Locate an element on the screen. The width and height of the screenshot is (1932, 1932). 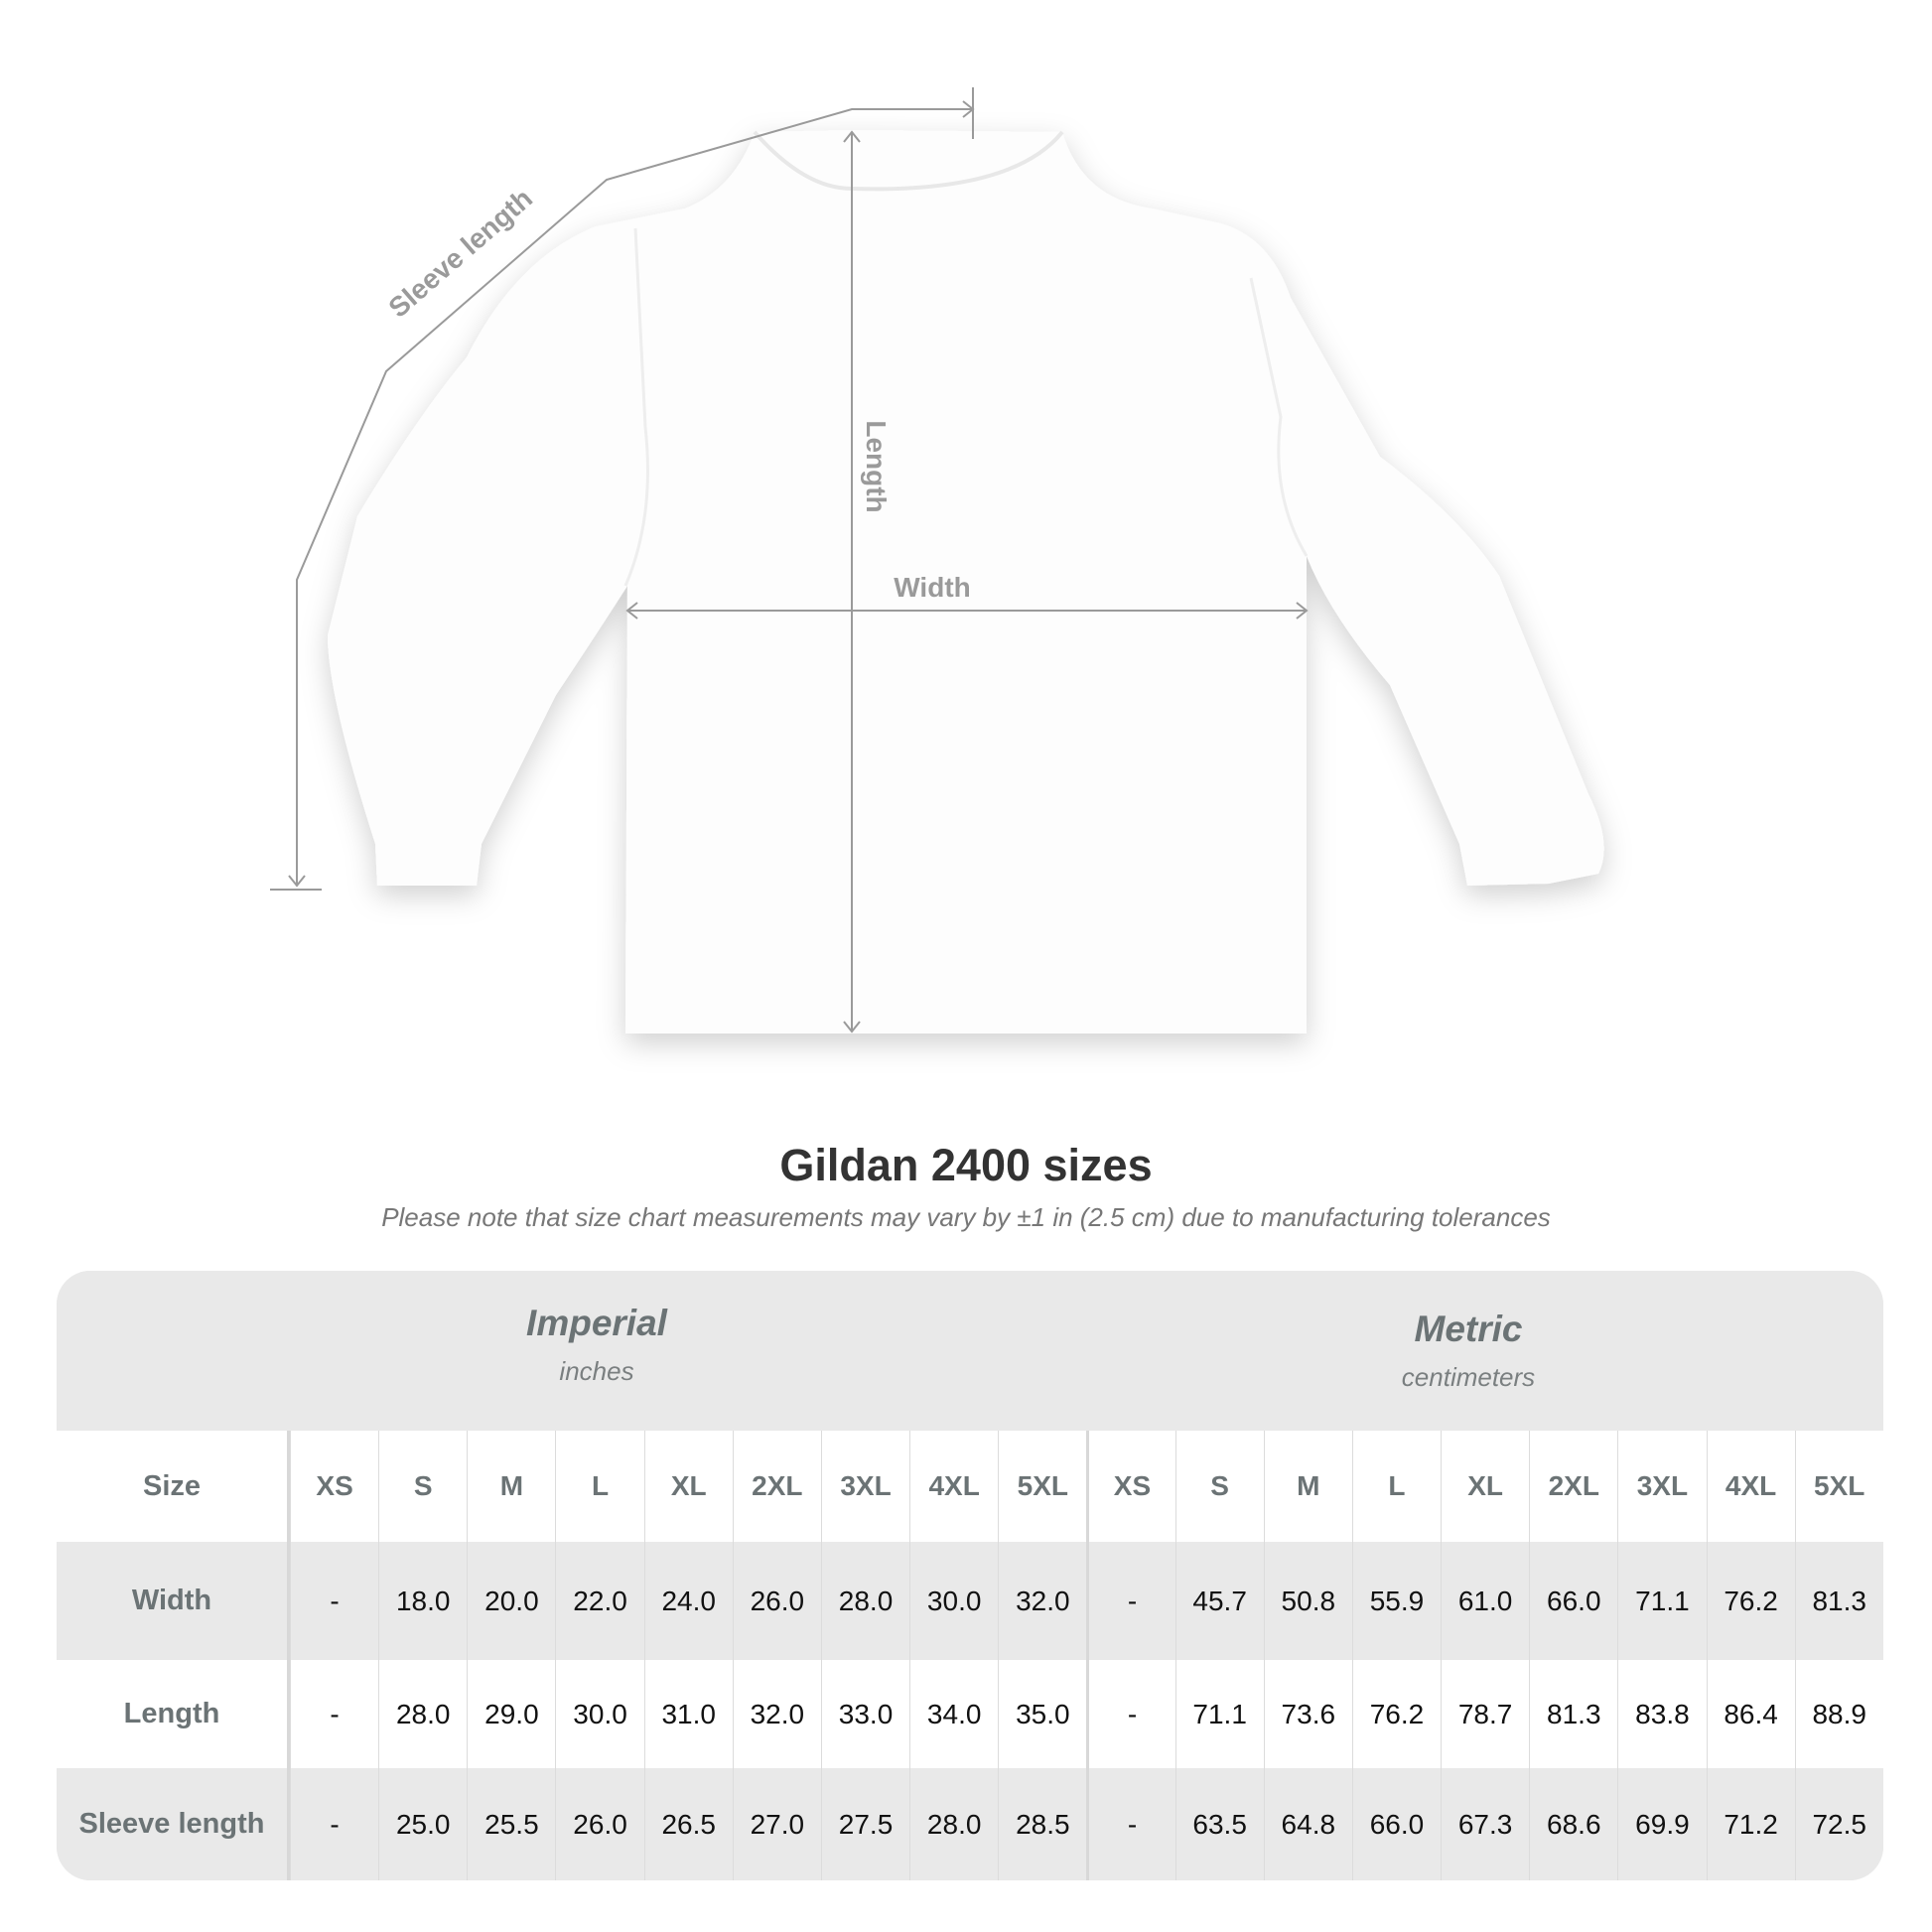
metric-size-xs: XS is located at coordinates (1130, 1486).